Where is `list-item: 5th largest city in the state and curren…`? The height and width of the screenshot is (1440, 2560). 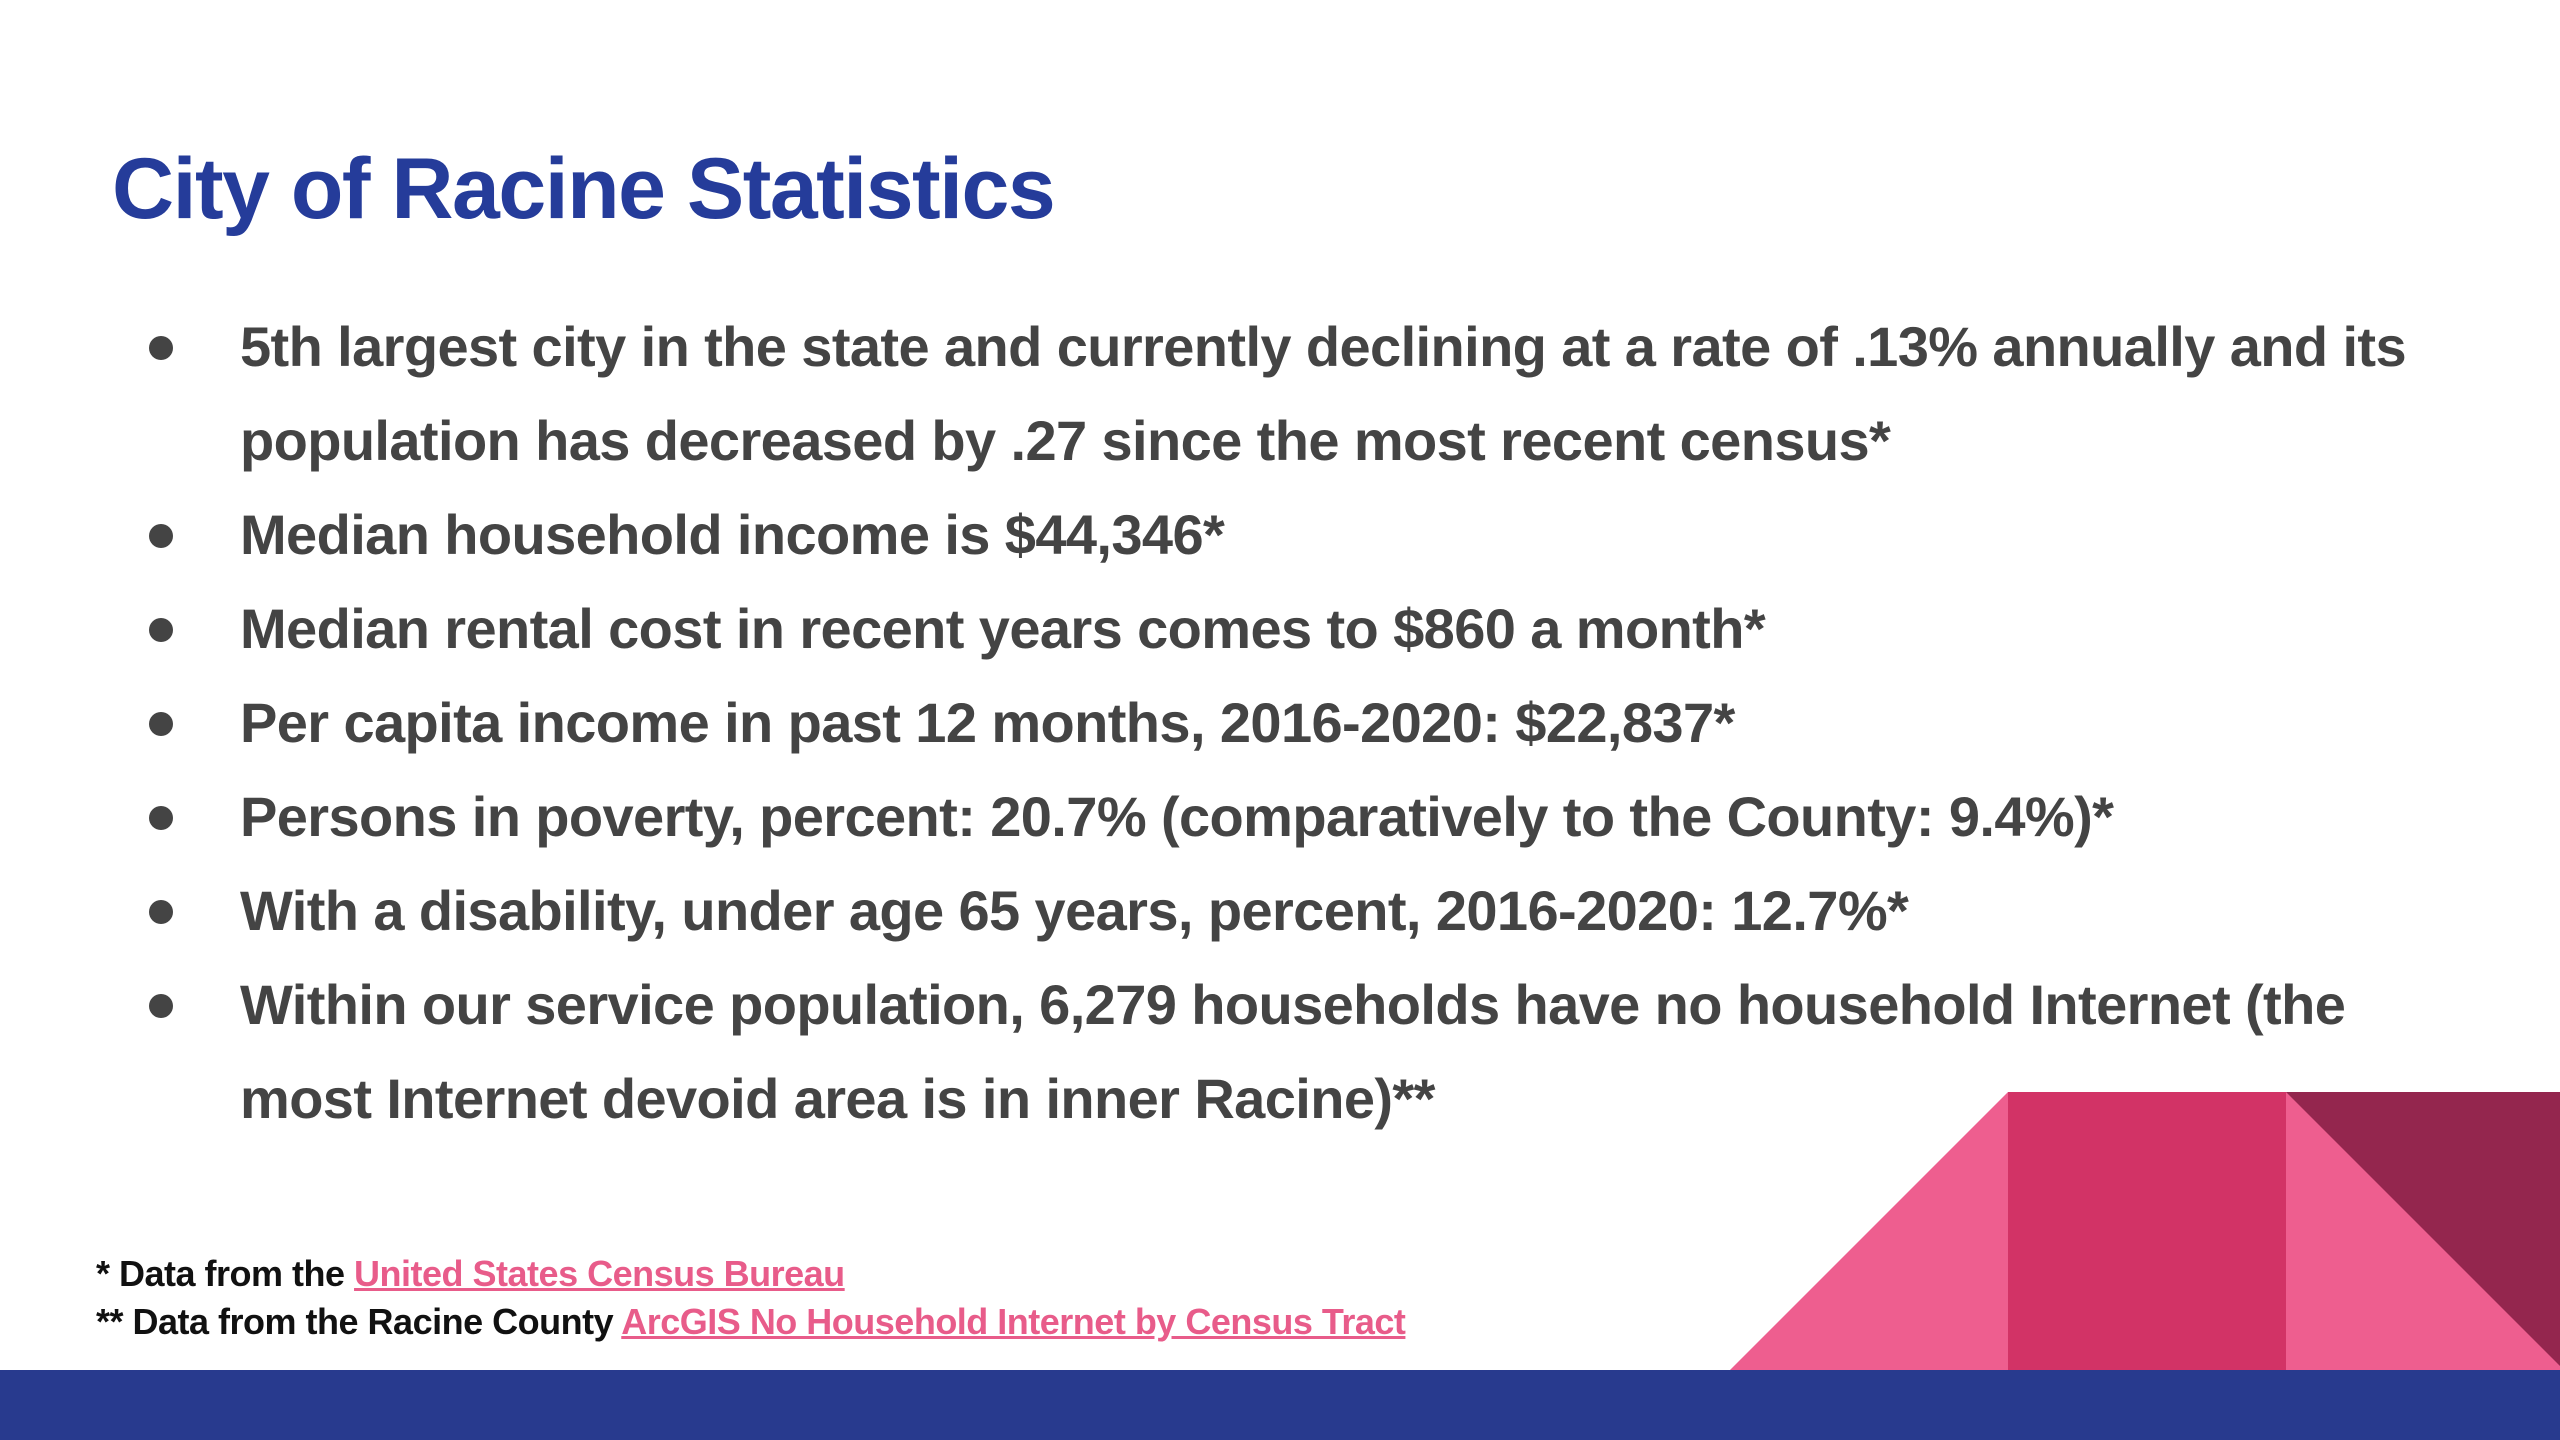 list-item: 5th largest city in the state and curren… is located at coordinates (1240, 394).